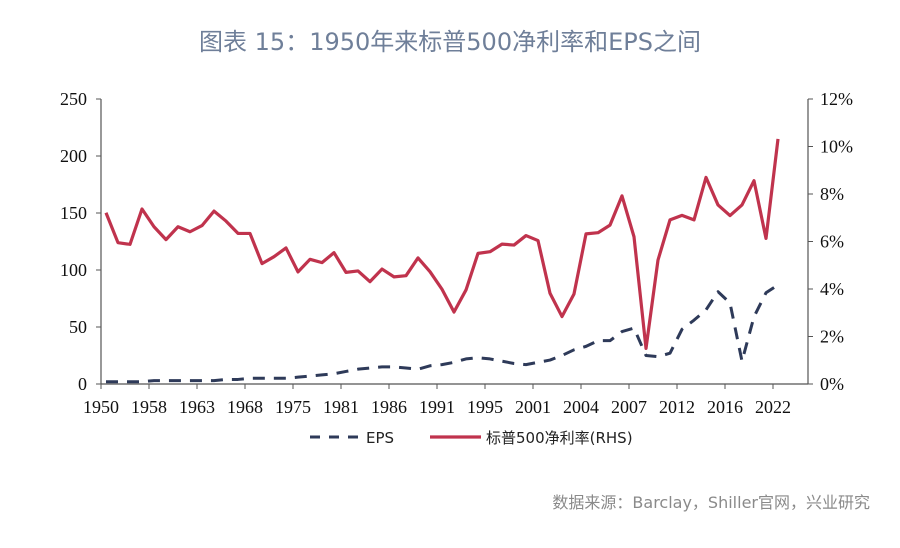 The width and height of the screenshot is (900, 548). I want to click on right-tick-label: 10%, so click(836, 147).